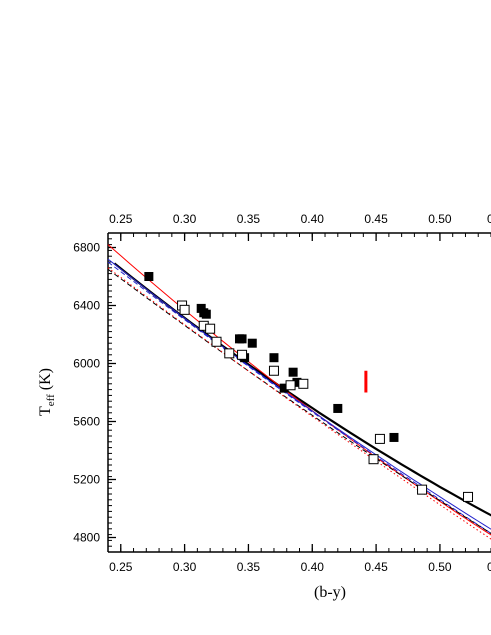 The height and width of the screenshot is (635, 491). Describe the element at coordinates (51, 400) in the screenshot. I see `y-axis-title-sub: eff` at that location.